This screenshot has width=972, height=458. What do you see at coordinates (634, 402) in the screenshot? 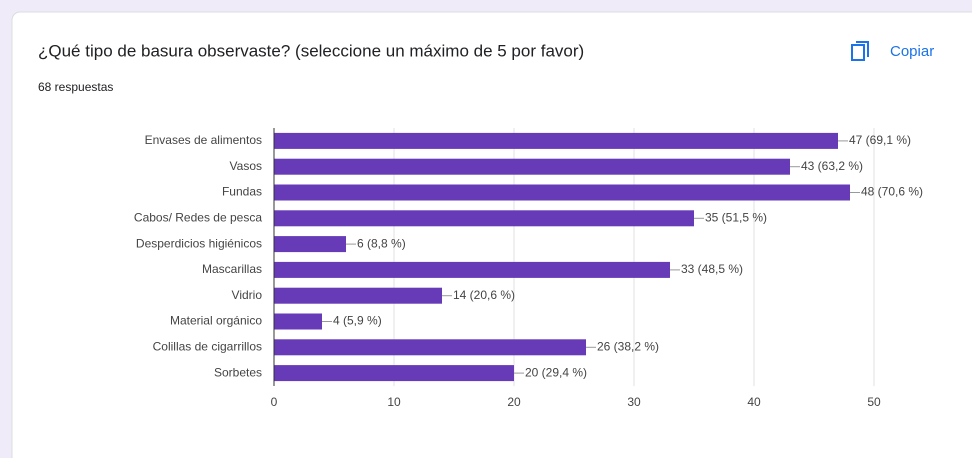
I see `x-tick-label: 30` at bounding box center [634, 402].